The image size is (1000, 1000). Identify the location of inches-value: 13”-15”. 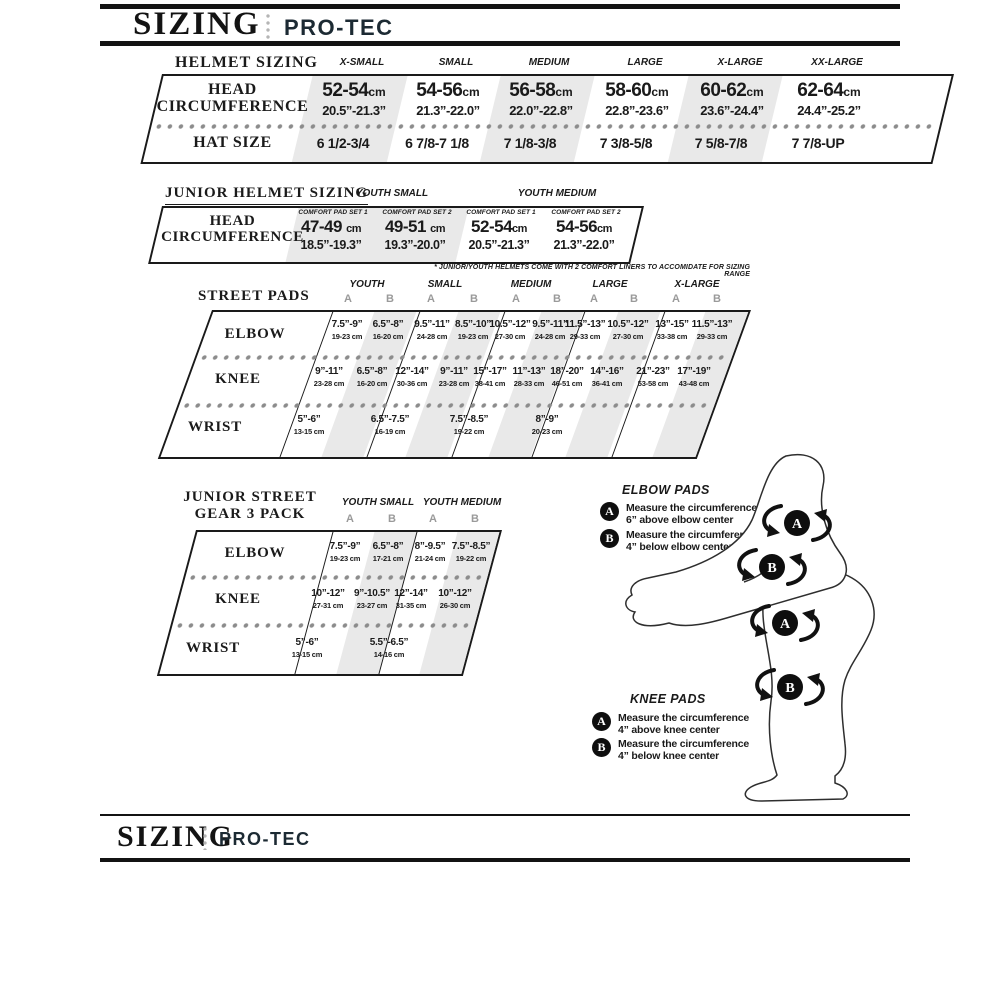
(672, 324).